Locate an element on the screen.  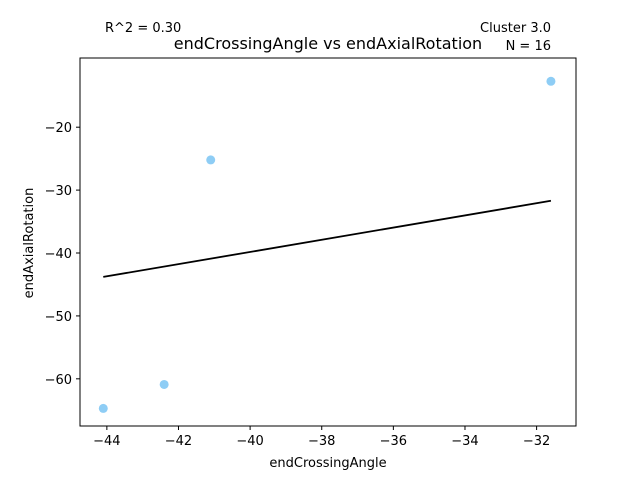
y-tick-label: −30 is located at coordinates (58, 191).